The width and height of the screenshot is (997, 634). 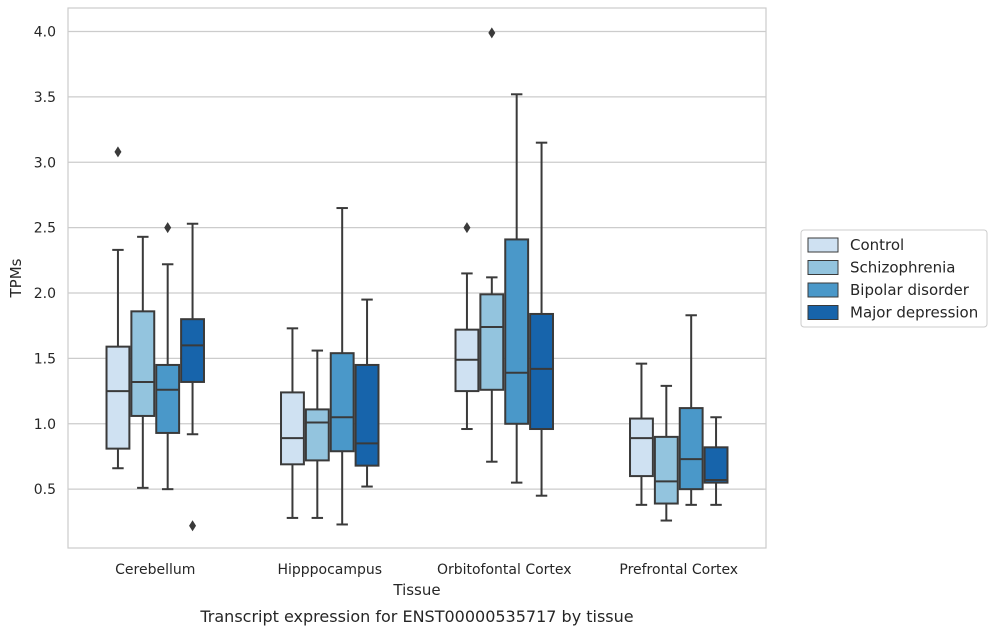 I want to click on legend-label: Schizophrenia, so click(x=902, y=268).